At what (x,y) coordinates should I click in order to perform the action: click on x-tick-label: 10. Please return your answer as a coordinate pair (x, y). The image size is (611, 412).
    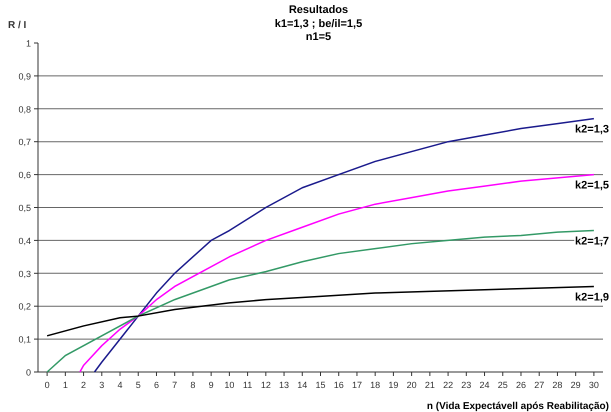
    Looking at the image, I should click on (229, 385).